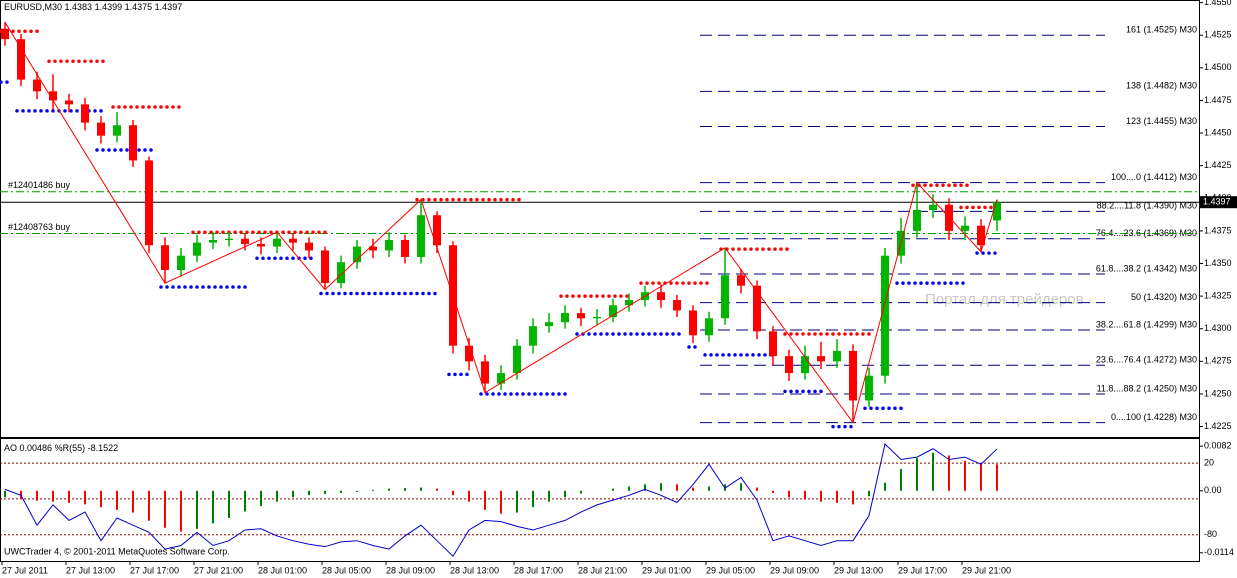 The height and width of the screenshot is (578, 1237). I want to click on ao-name: AO, so click(10, 448).